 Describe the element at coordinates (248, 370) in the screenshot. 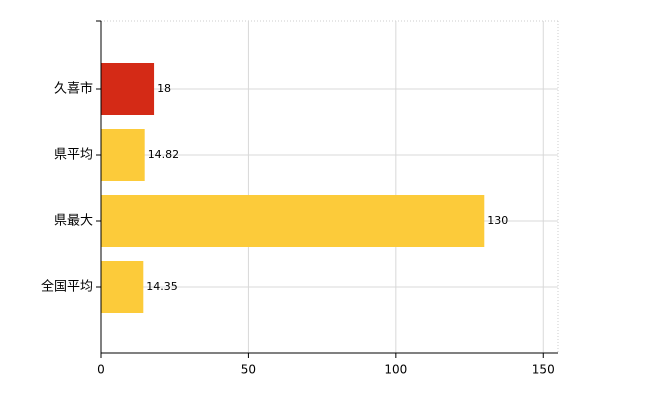

I see `x-tick-label: 50` at that location.